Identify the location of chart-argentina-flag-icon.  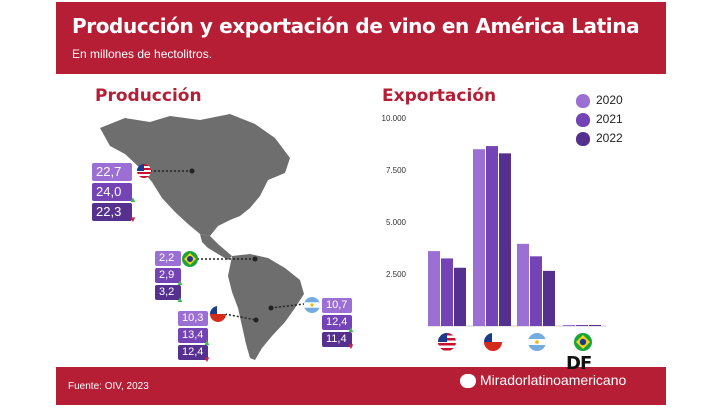
(537, 342).